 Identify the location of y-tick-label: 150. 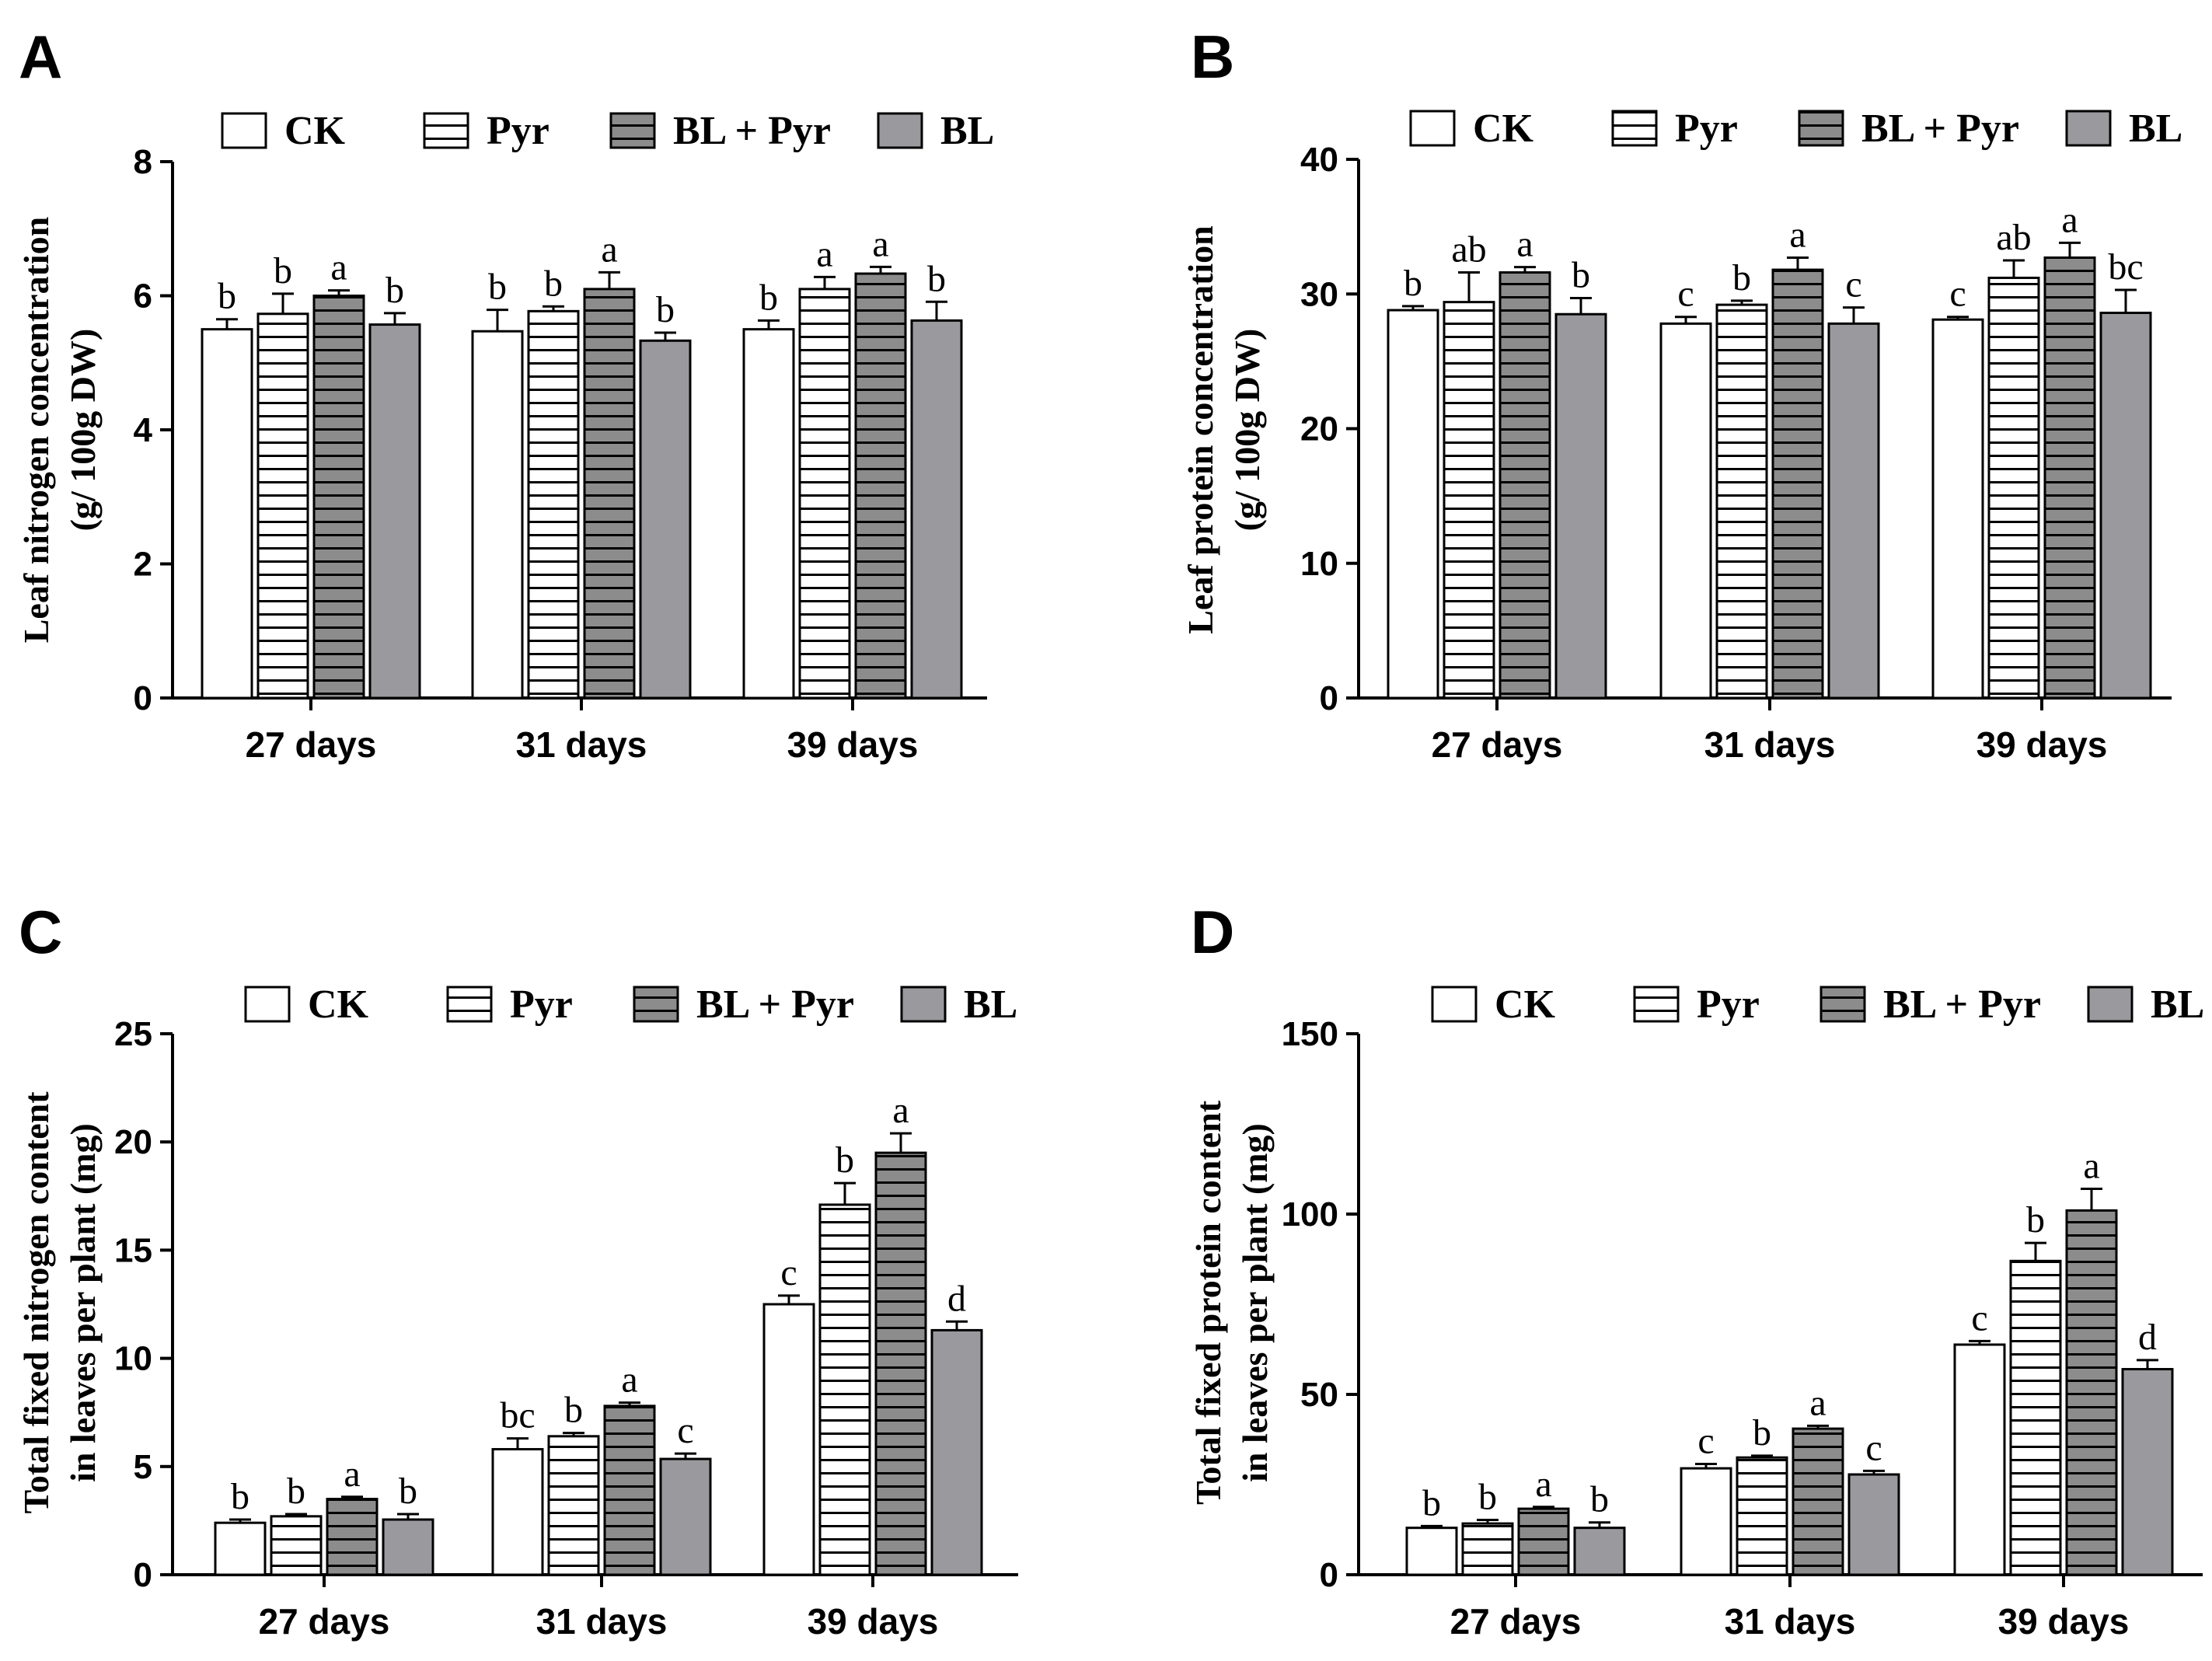
(1310, 1034).